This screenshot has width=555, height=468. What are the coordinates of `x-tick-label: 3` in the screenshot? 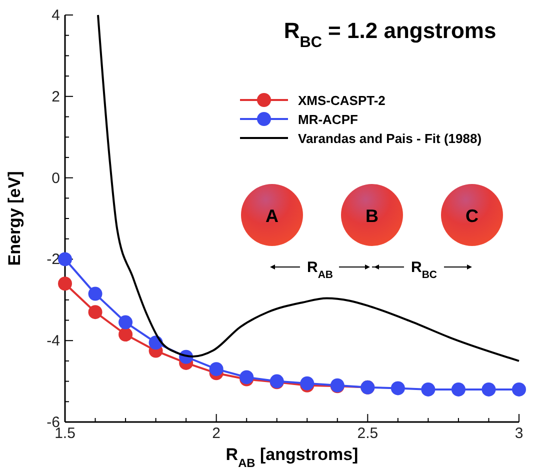 It's located at (519, 433).